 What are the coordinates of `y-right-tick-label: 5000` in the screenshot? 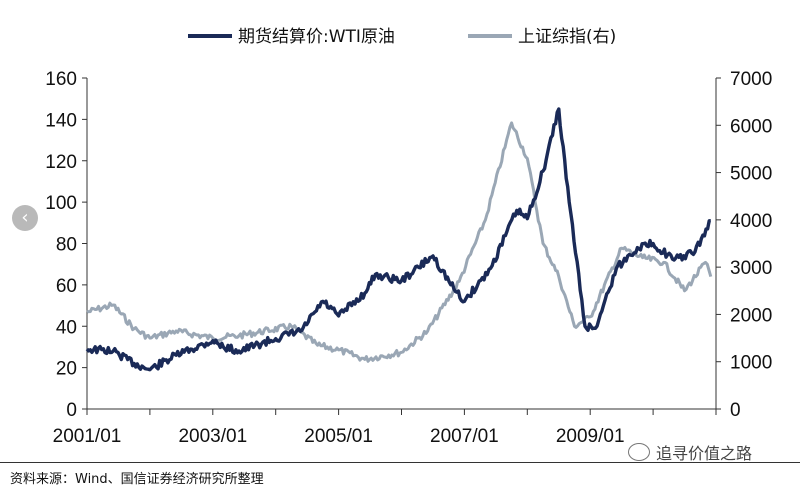 It's located at (751, 174).